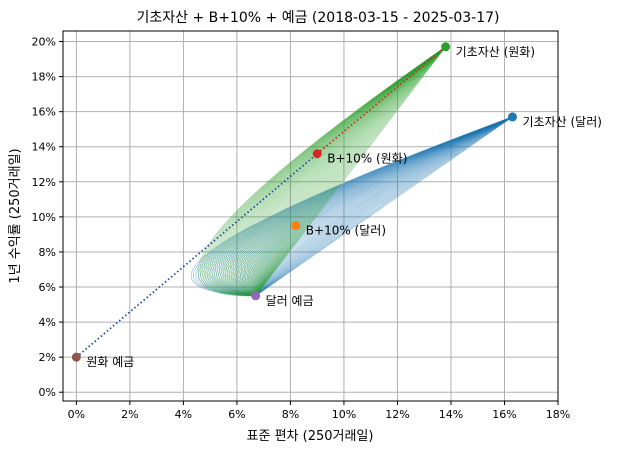 The height and width of the screenshot is (453, 620). I want to click on x-axis-title: 표준 편차 (250거래일), so click(310, 436).